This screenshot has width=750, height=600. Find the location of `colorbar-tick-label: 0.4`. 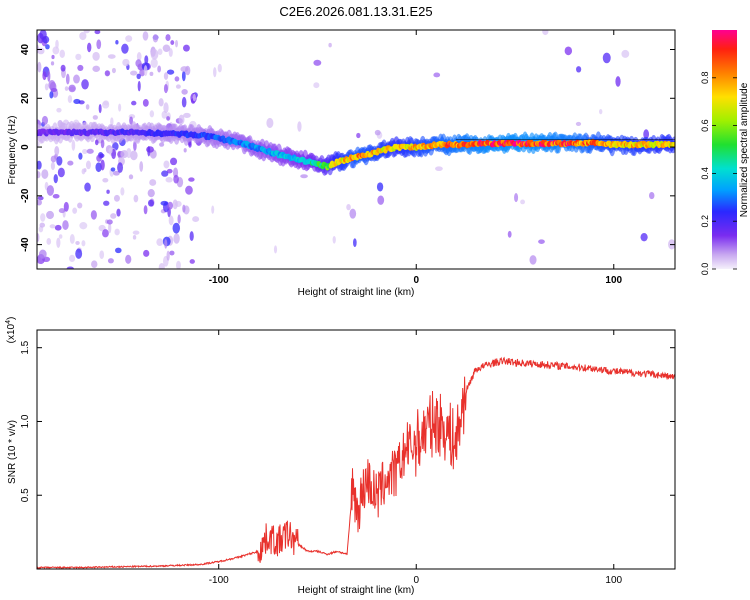

colorbar-tick-label: 0.4 is located at coordinates (705, 173).